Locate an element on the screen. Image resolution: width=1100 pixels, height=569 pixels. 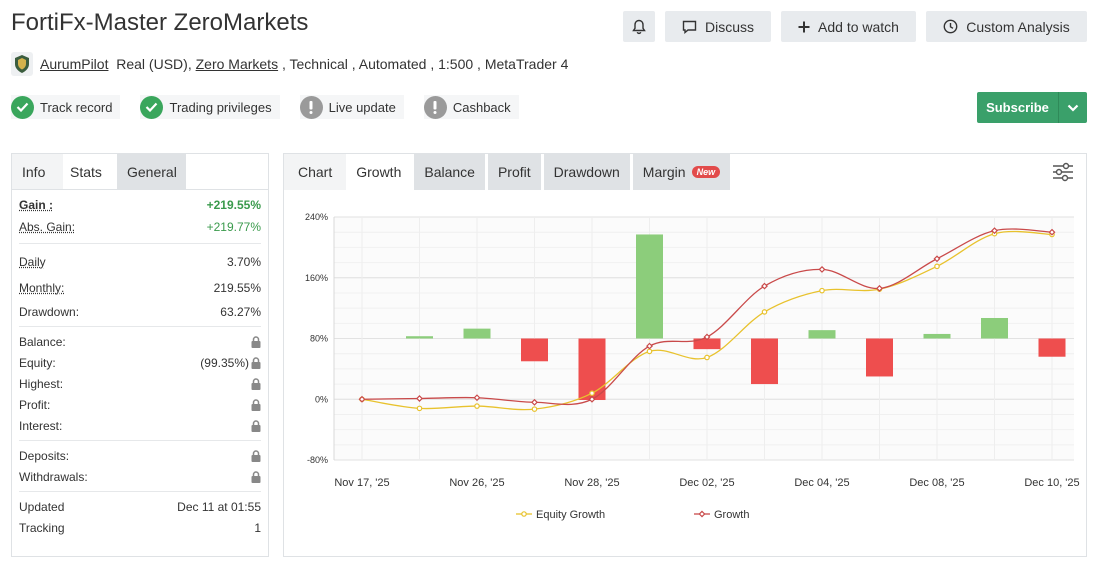
tab-general: General is located at coordinates (151, 171).